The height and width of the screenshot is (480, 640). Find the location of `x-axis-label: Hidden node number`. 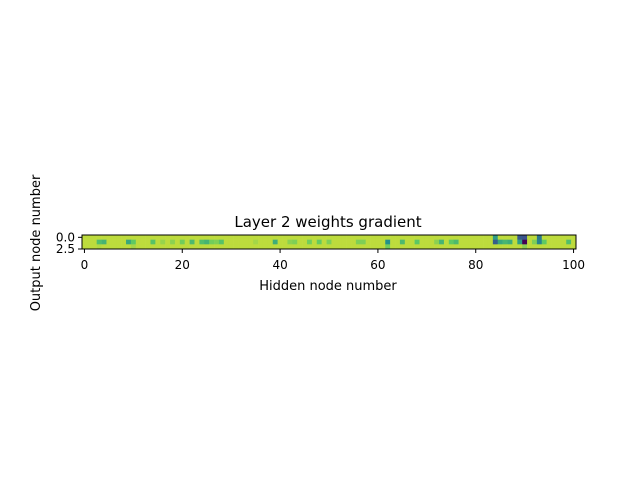

x-axis-label: Hidden node number is located at coordinates (328, 286).